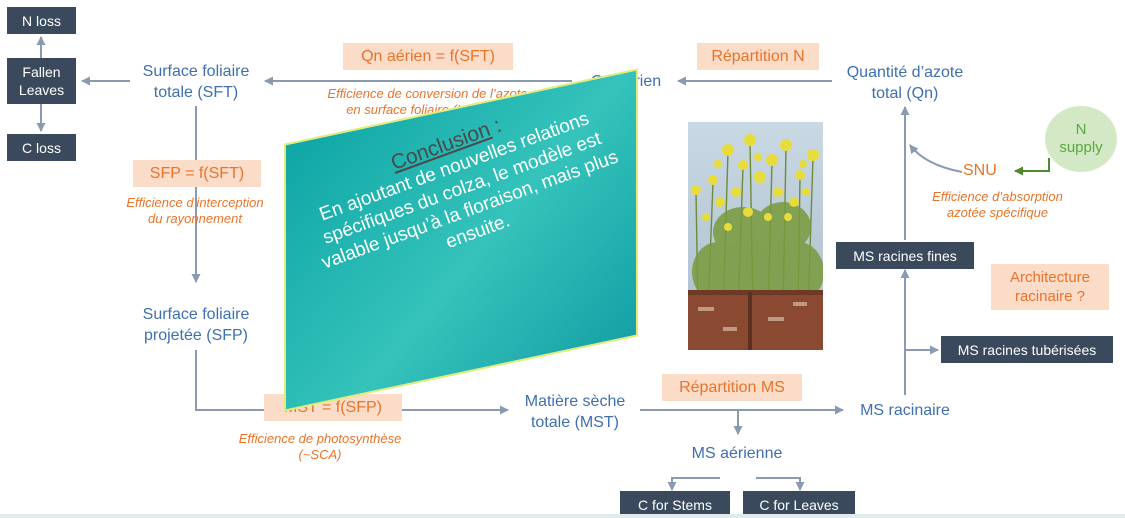 This screenshot has width=1125, height=518. Describe the element at coordinates (780, 484) in the screenshot. I see `arrow-to-c-leaves` at that location.